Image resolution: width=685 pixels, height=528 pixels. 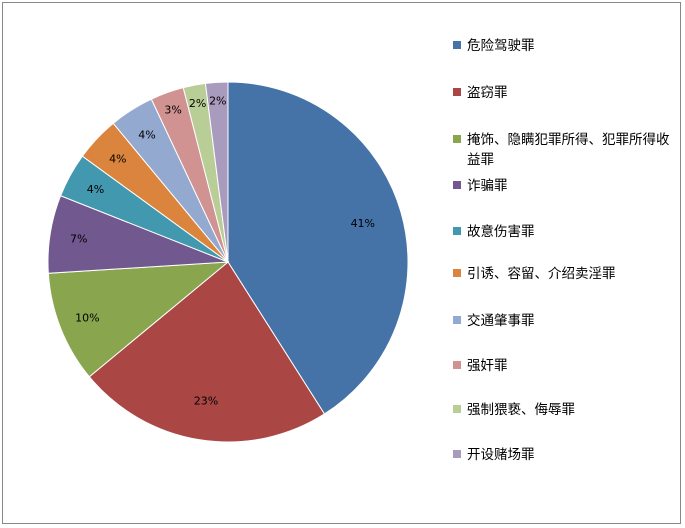 What do you see at coordinates (565, 232) in the screenshot?
I see `legend-item-5: 故意伤害罪` at bounding box center [565, 232].